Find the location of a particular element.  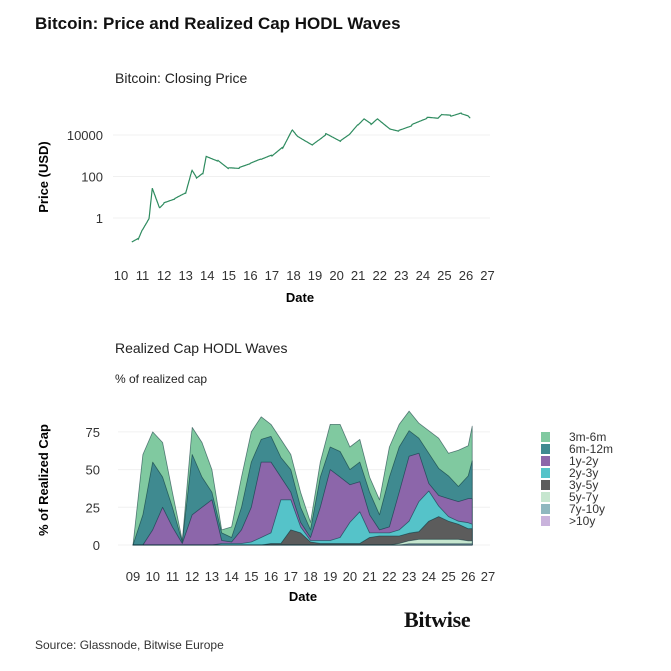

legend-label-7y-10y: 7y-10y is located at coordinates (587, 509).